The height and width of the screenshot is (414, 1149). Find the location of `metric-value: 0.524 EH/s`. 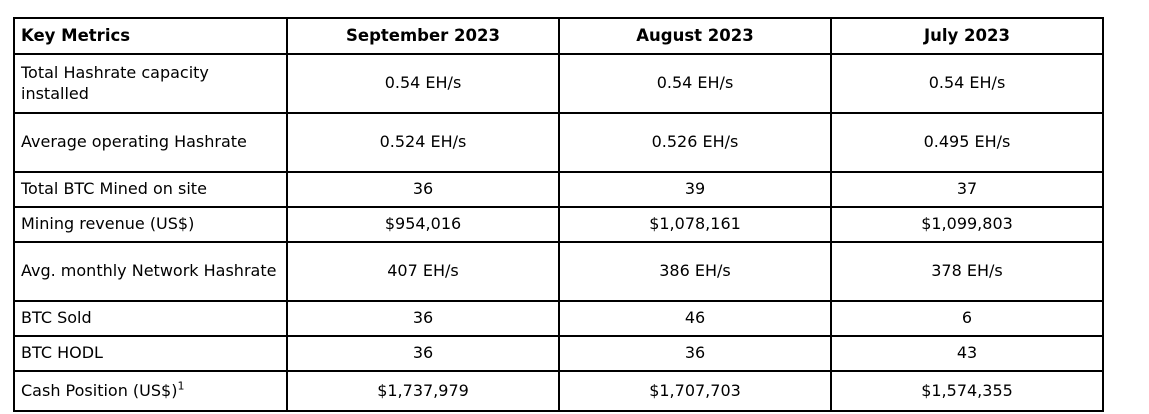

metric-value: 0.524 EH/s is located at coordinates (423, 142).